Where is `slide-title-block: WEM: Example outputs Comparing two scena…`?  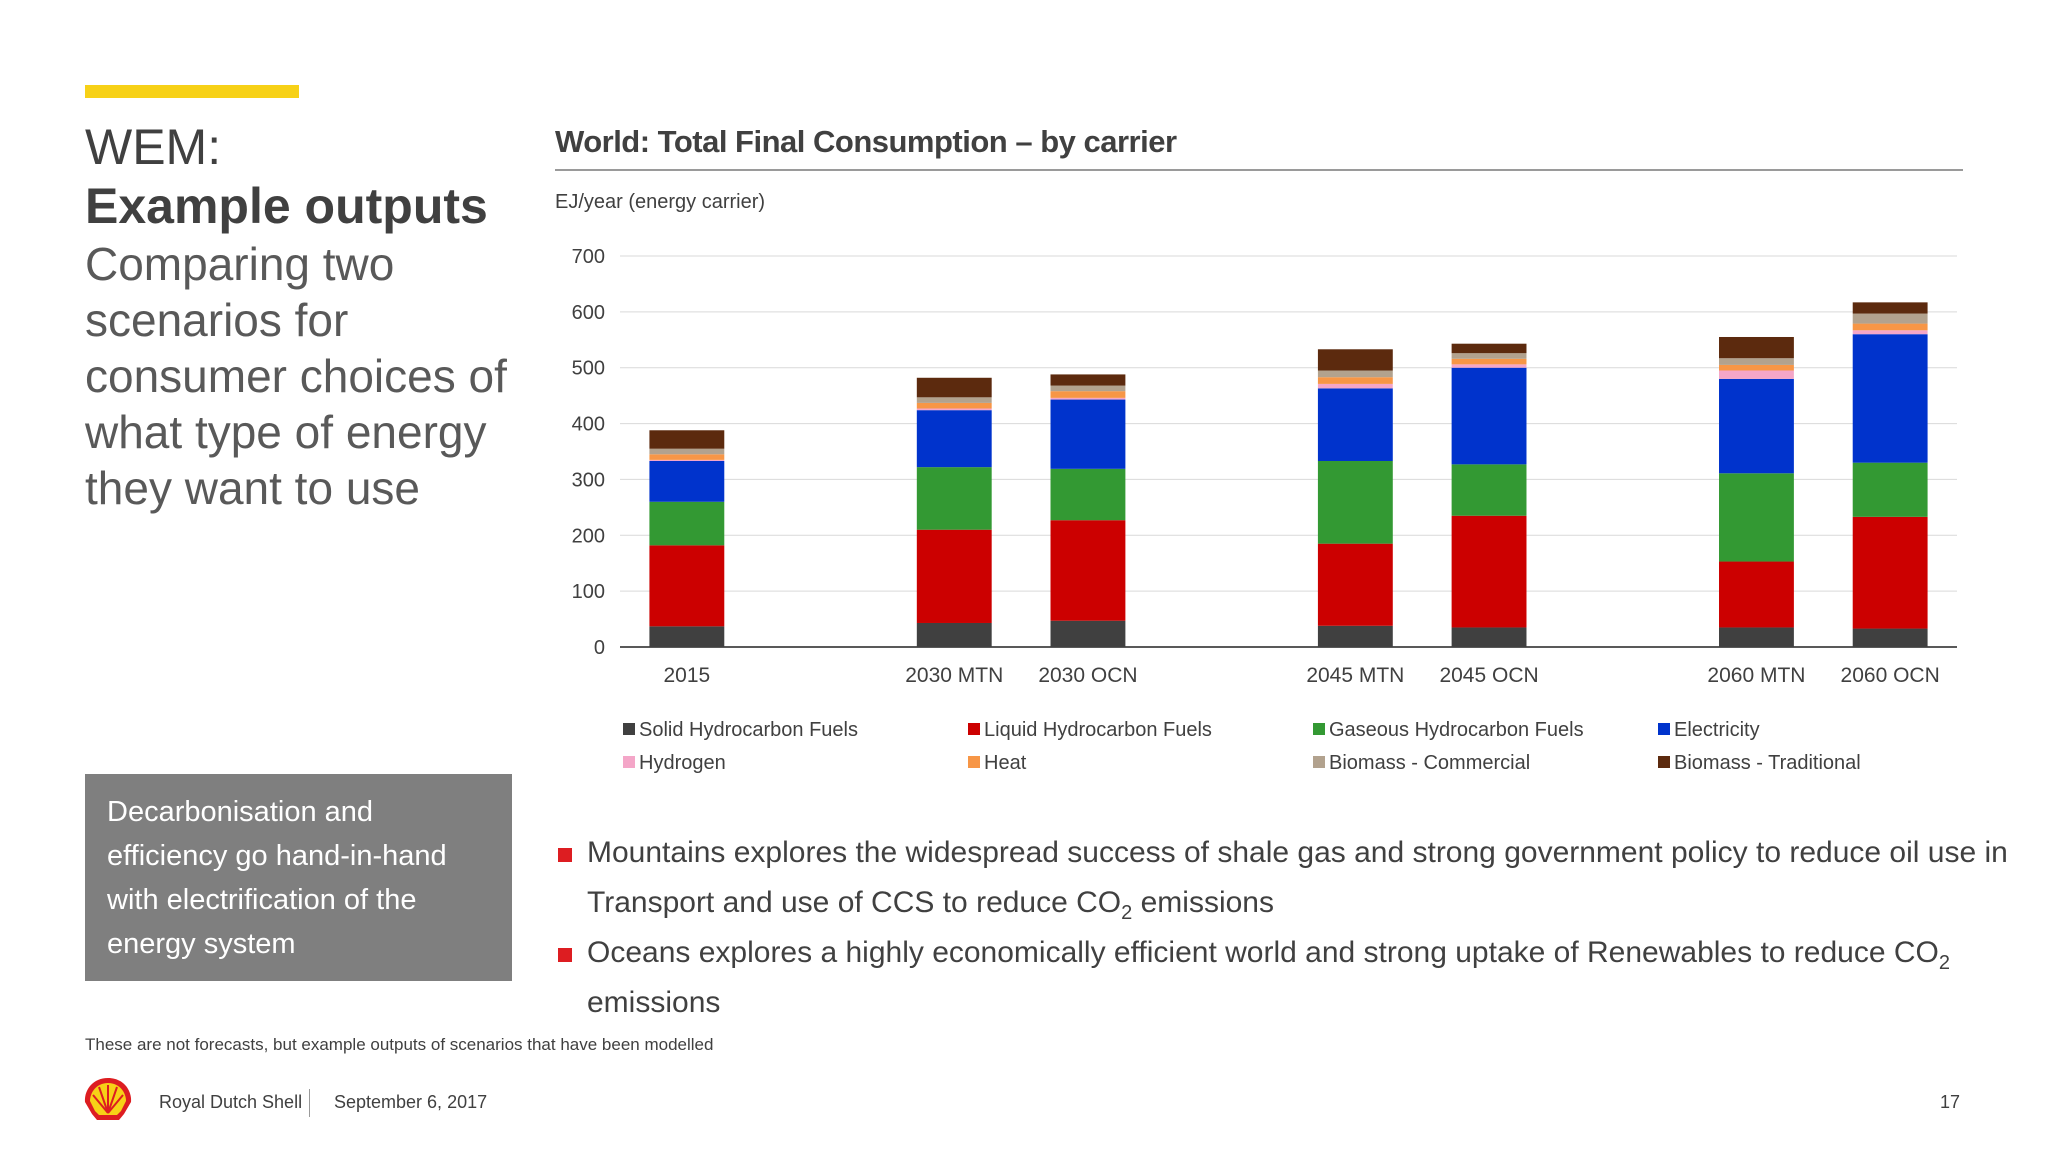
slide-title-block: WEM: Example outputs Comparing two scena… is located at coordinates (305, 317).